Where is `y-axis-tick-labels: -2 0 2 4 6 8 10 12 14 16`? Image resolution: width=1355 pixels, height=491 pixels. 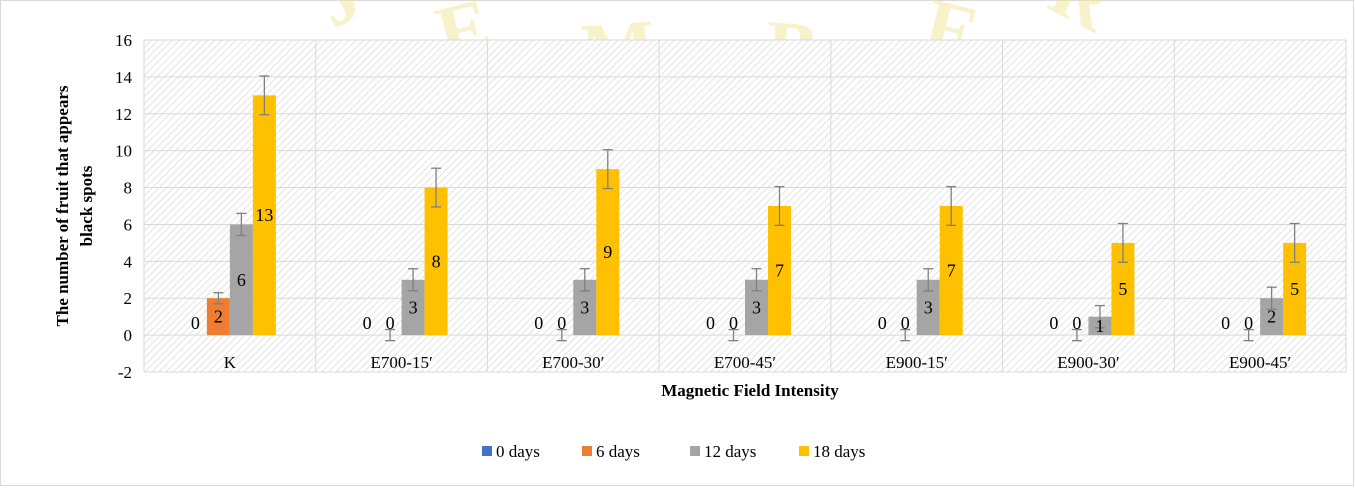
y-axis-tick-labels: -2 0 2 4 6 8 10 12 14 16 is located at coordinates (124, 206).